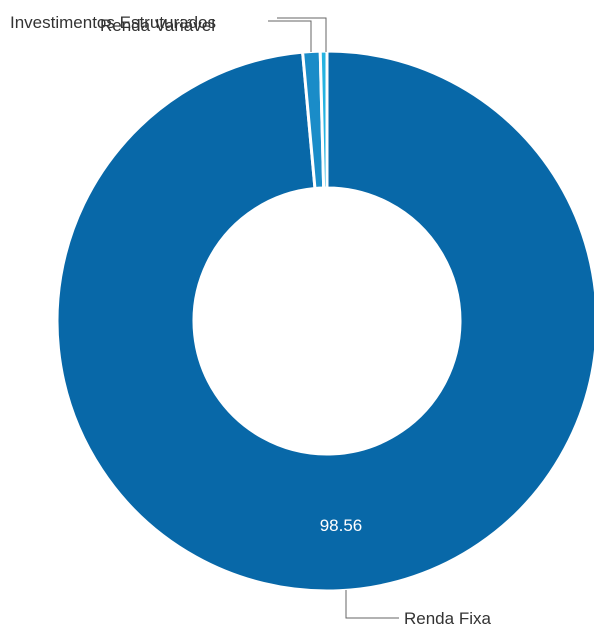  I want to click on leader-line-renda-fixa, so click(372, 604).